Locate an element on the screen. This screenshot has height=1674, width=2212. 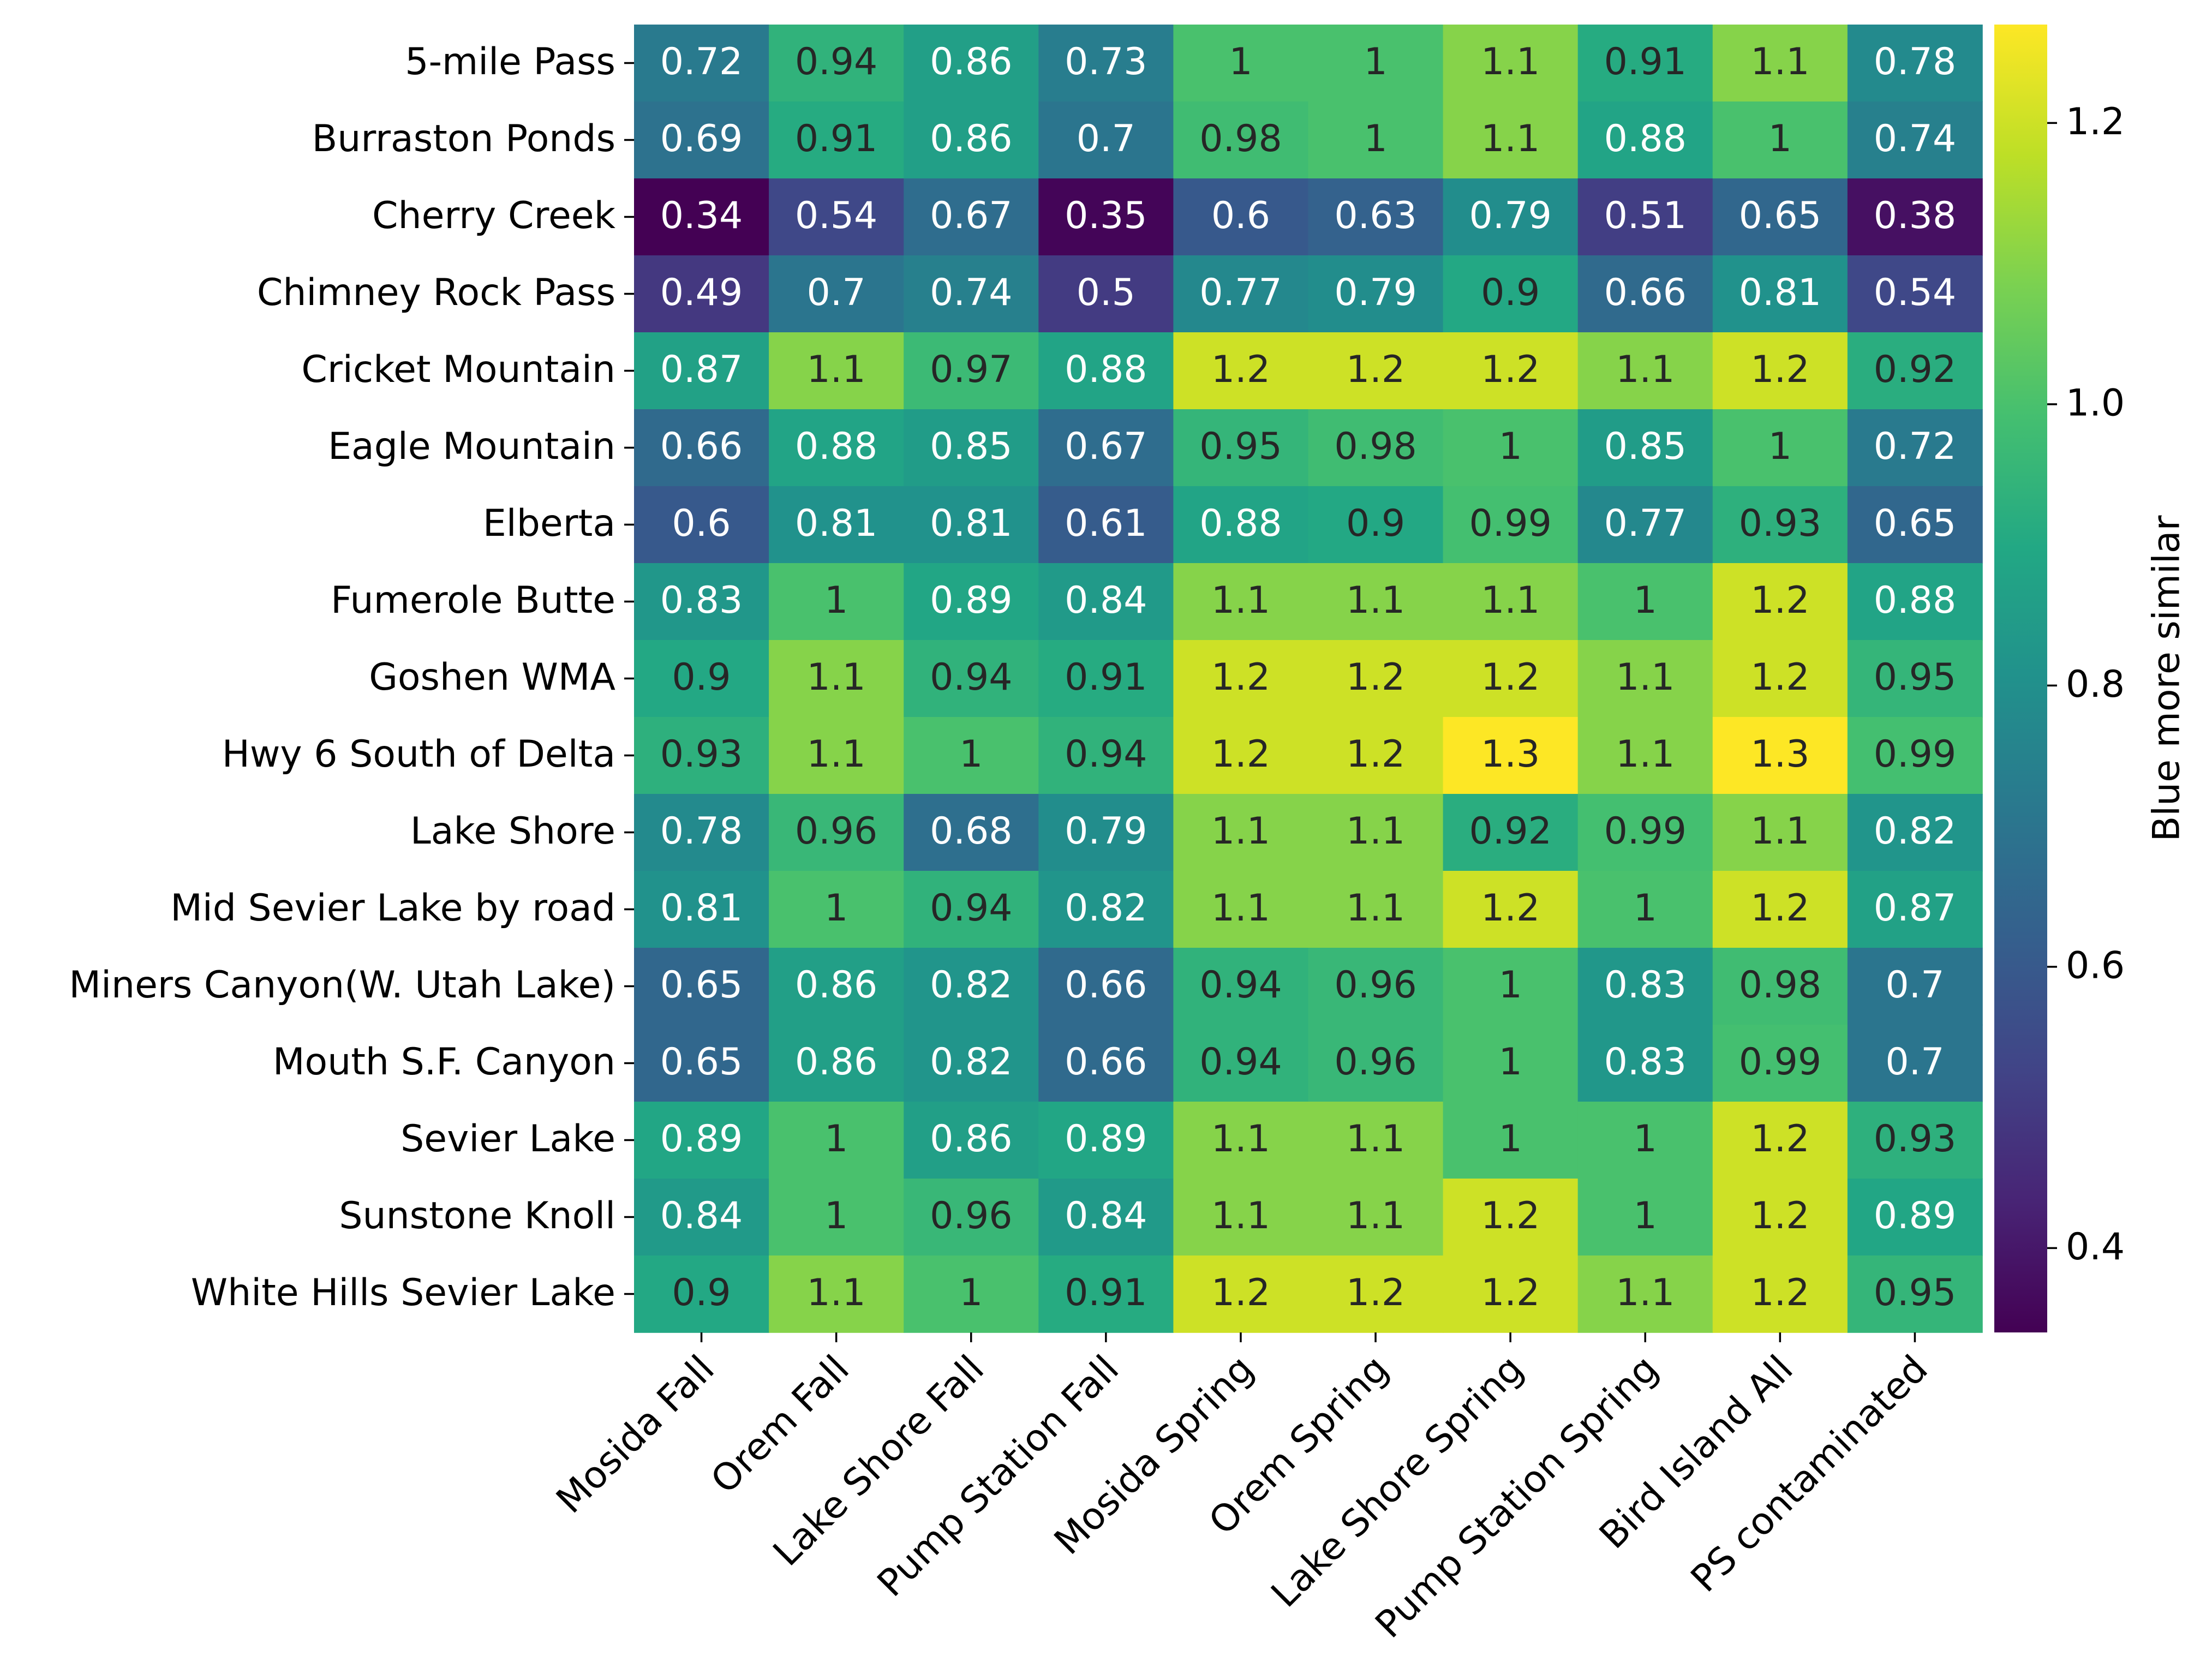
cell-value-label: 0.65 is located at coordinates (701, 1062).